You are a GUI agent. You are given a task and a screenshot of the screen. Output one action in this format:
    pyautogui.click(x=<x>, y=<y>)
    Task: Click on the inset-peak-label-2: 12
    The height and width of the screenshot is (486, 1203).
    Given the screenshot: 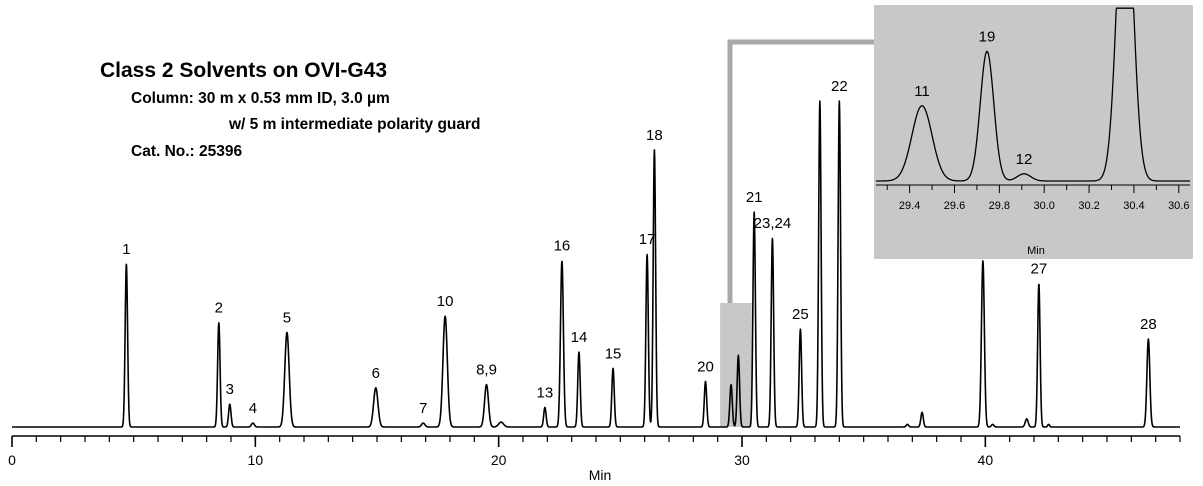 What is the action you would take?
    pyautogui.click(x=1024, y=159)
    